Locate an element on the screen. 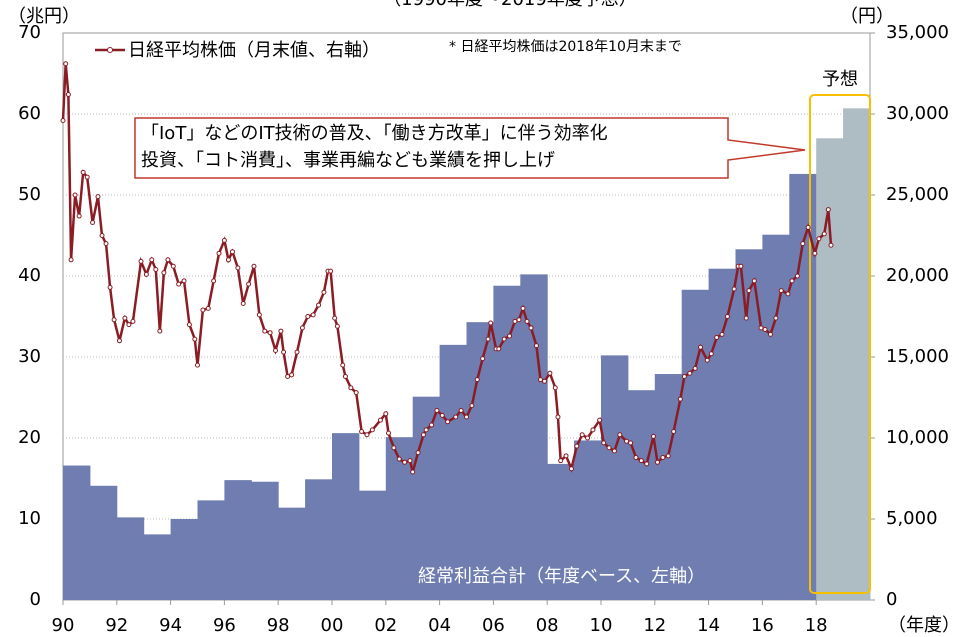  x-tick-label: 12 is located at coordinates (654, 625).